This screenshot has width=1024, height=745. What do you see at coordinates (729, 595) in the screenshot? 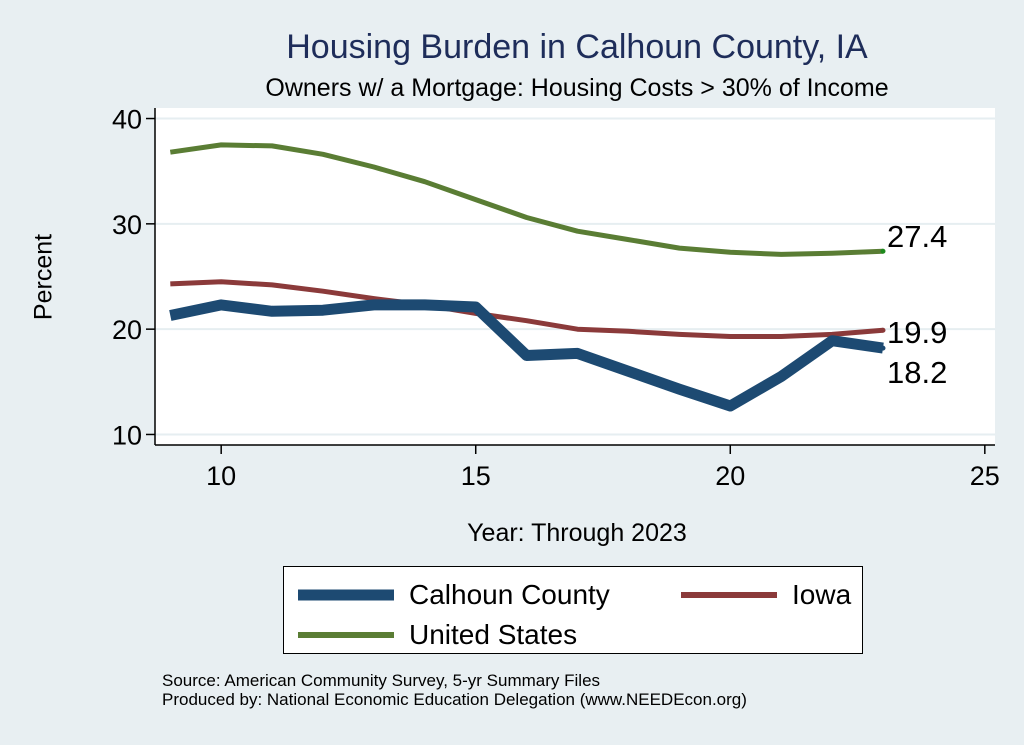
I see `legend-swatch-iowa` at bounding box center [729, 595].